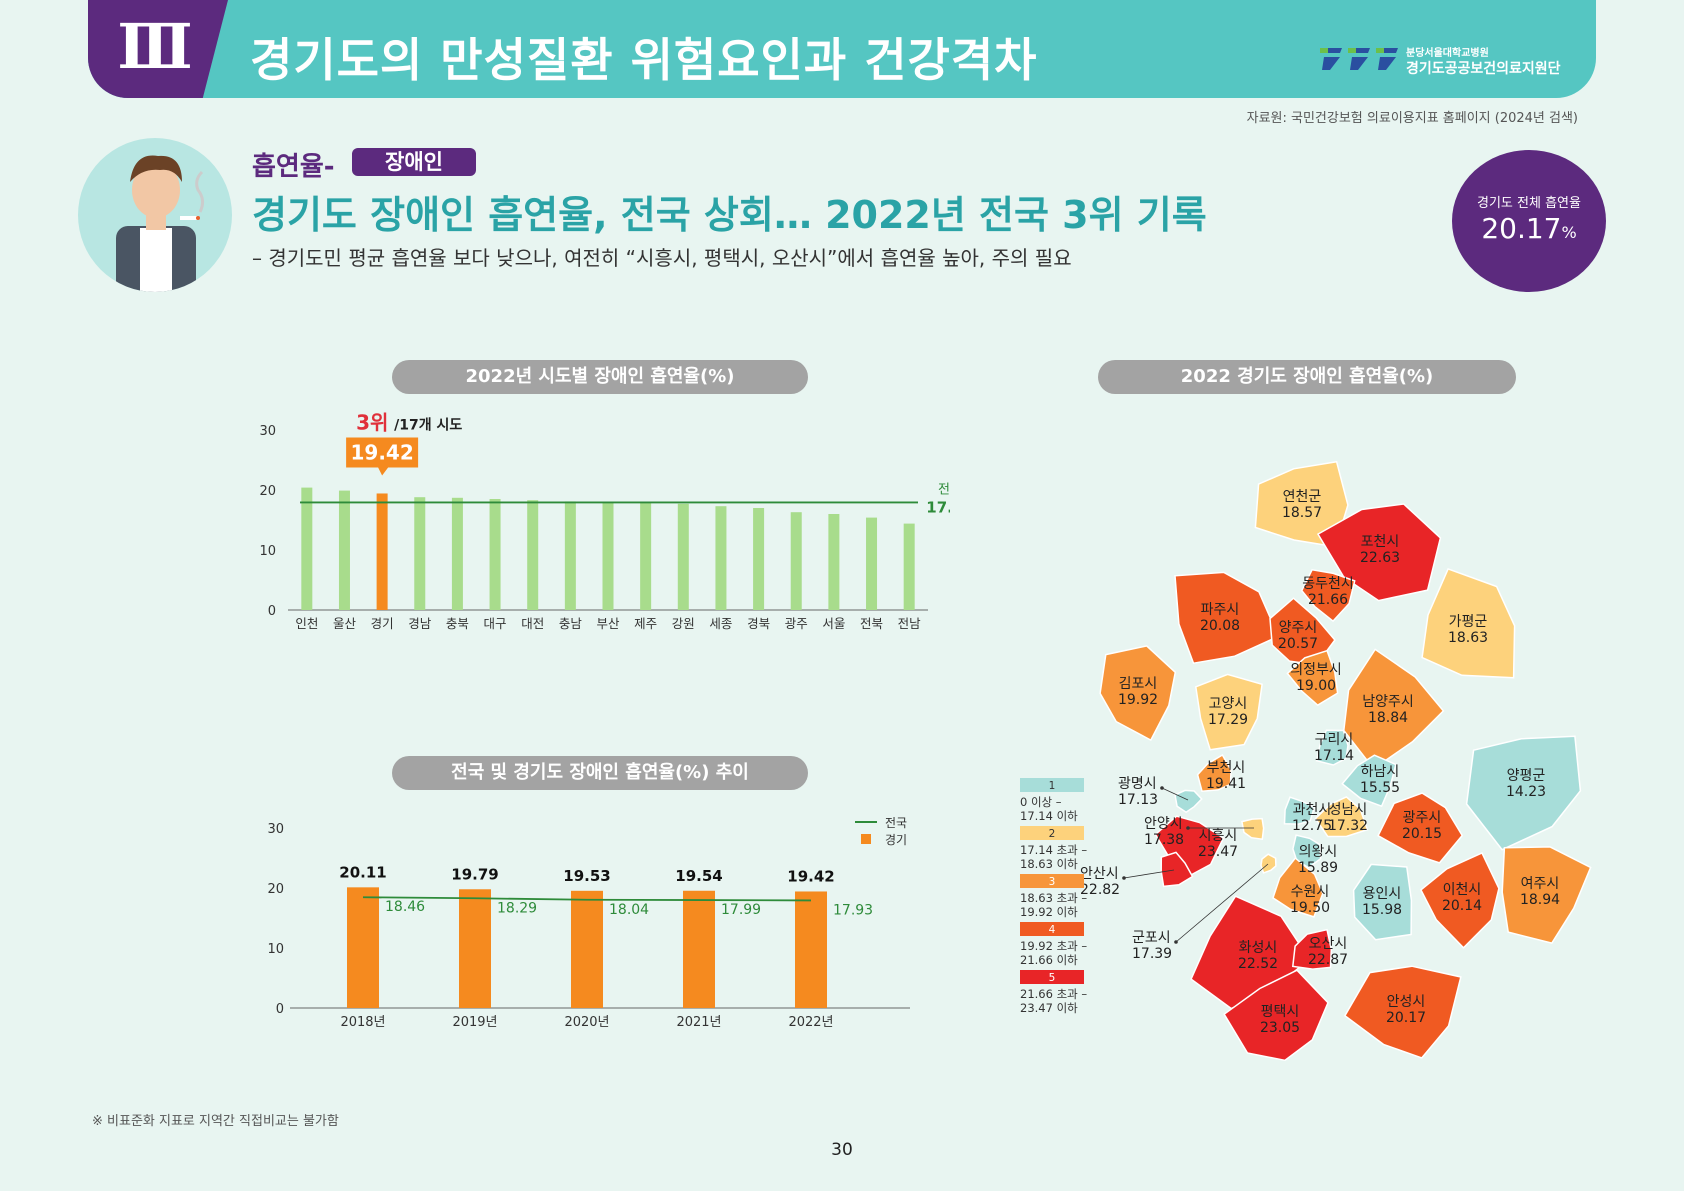 This screenshot has width=1684, height=1191. Describe the element at coordinates (155, 46) in the screenshot. I see `section-number: Ⅲ` at that location.